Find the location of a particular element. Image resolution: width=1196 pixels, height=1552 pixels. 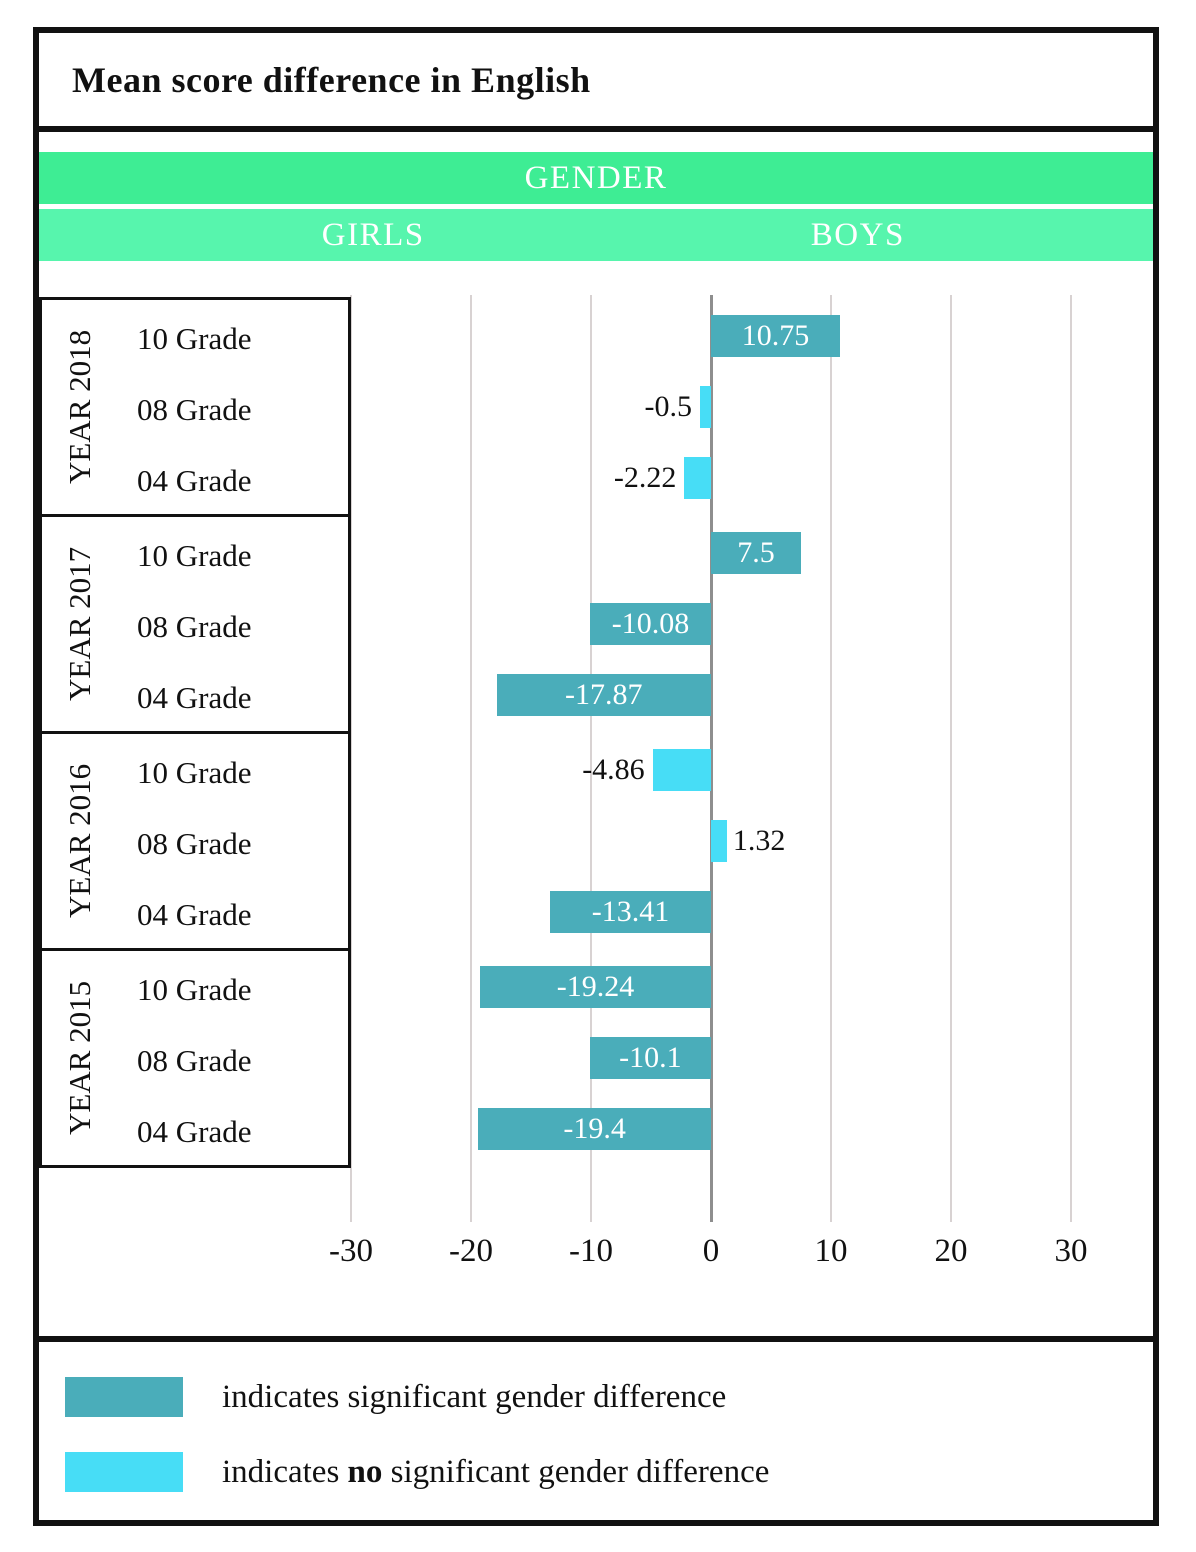

bar-value-label: -13.41 is located at coordinates (630, 912).